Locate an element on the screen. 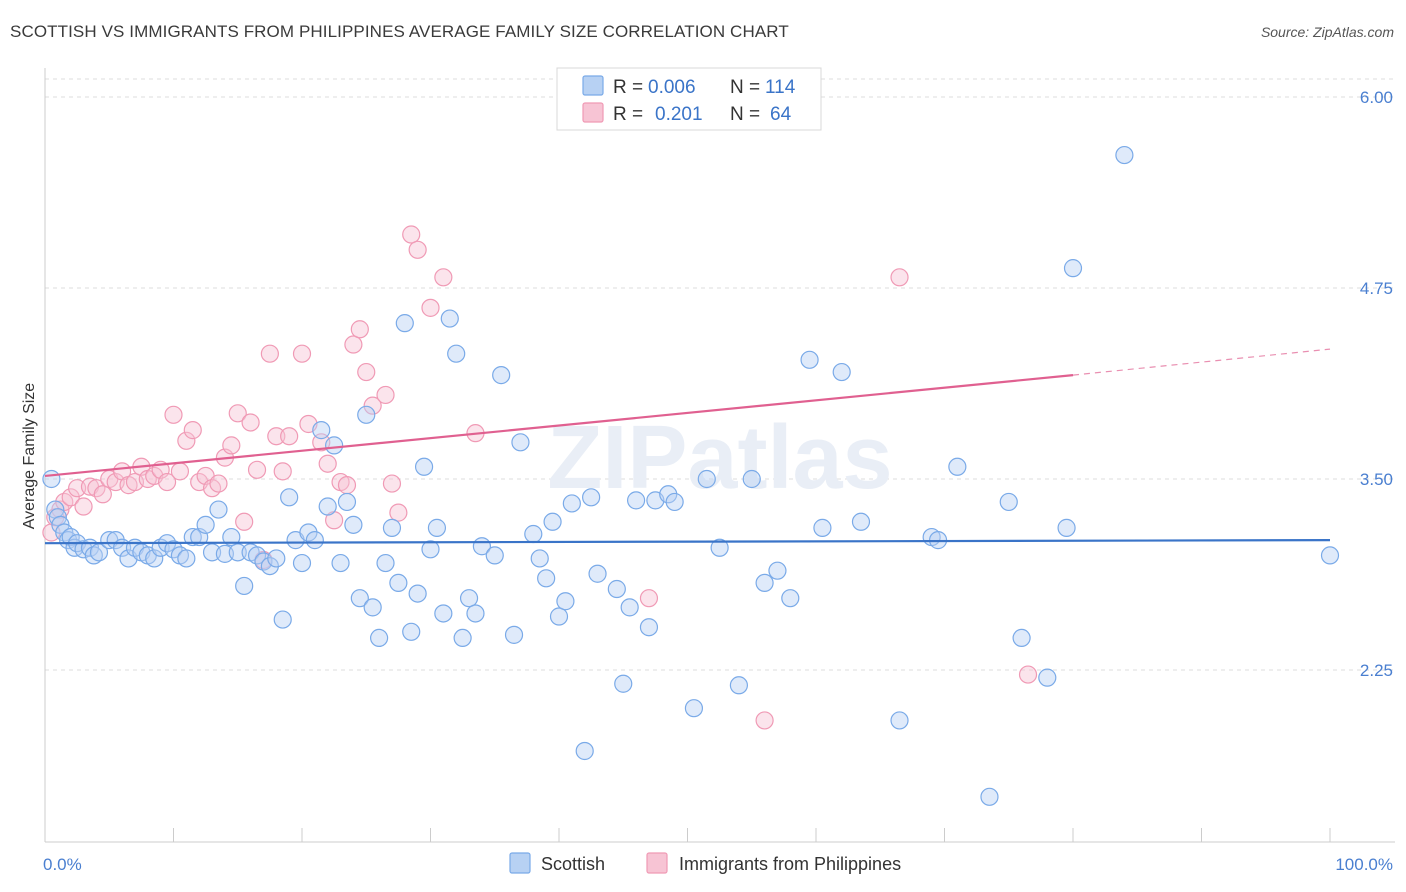 This screenshot has height=892, width=1406. trend-line-philippines is located at coordinates (559, 426).